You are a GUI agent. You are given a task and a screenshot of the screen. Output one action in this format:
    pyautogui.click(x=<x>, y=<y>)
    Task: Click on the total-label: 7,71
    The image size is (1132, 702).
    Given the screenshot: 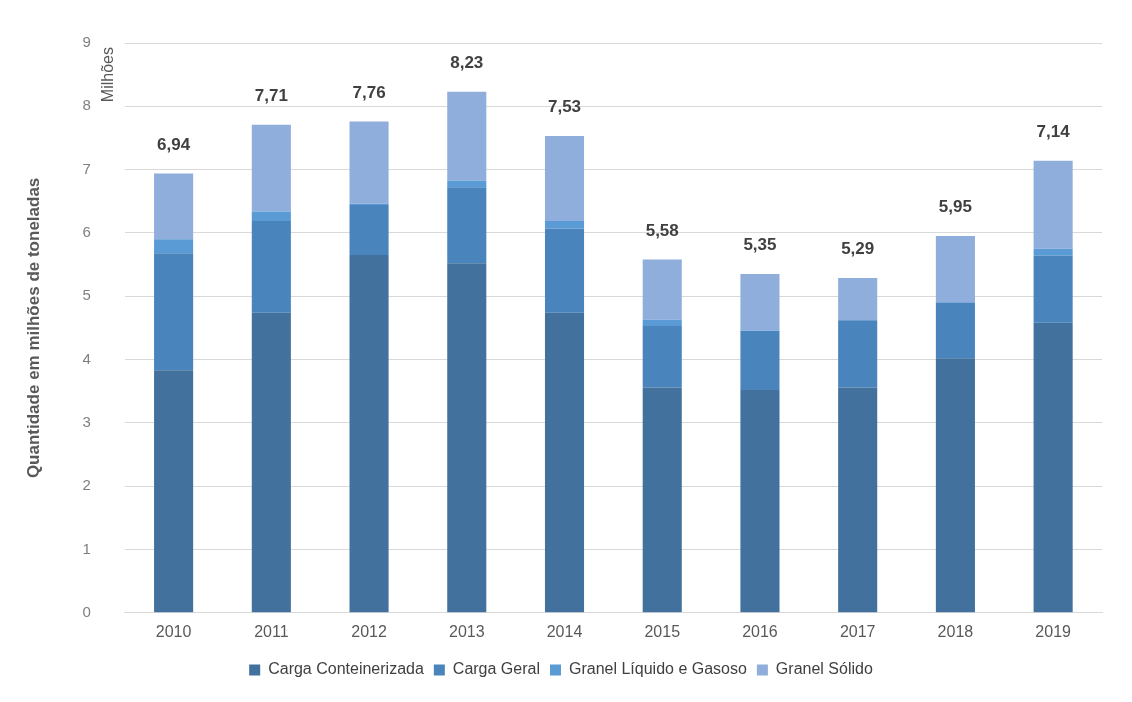 What is the action you would take?
    pyautogui.click(x=271, y=95)
    